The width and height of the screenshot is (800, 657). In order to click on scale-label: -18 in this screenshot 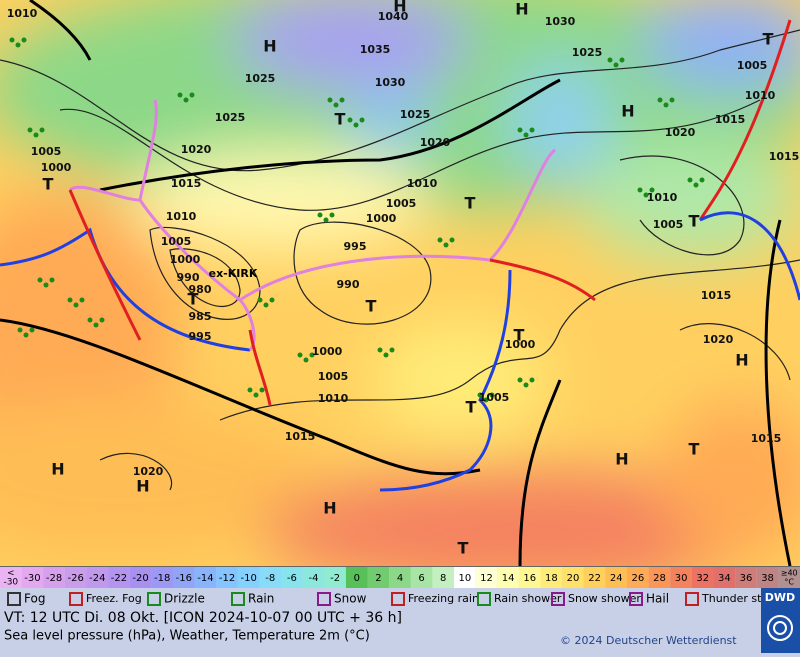, I will do `click(162, 578)`.